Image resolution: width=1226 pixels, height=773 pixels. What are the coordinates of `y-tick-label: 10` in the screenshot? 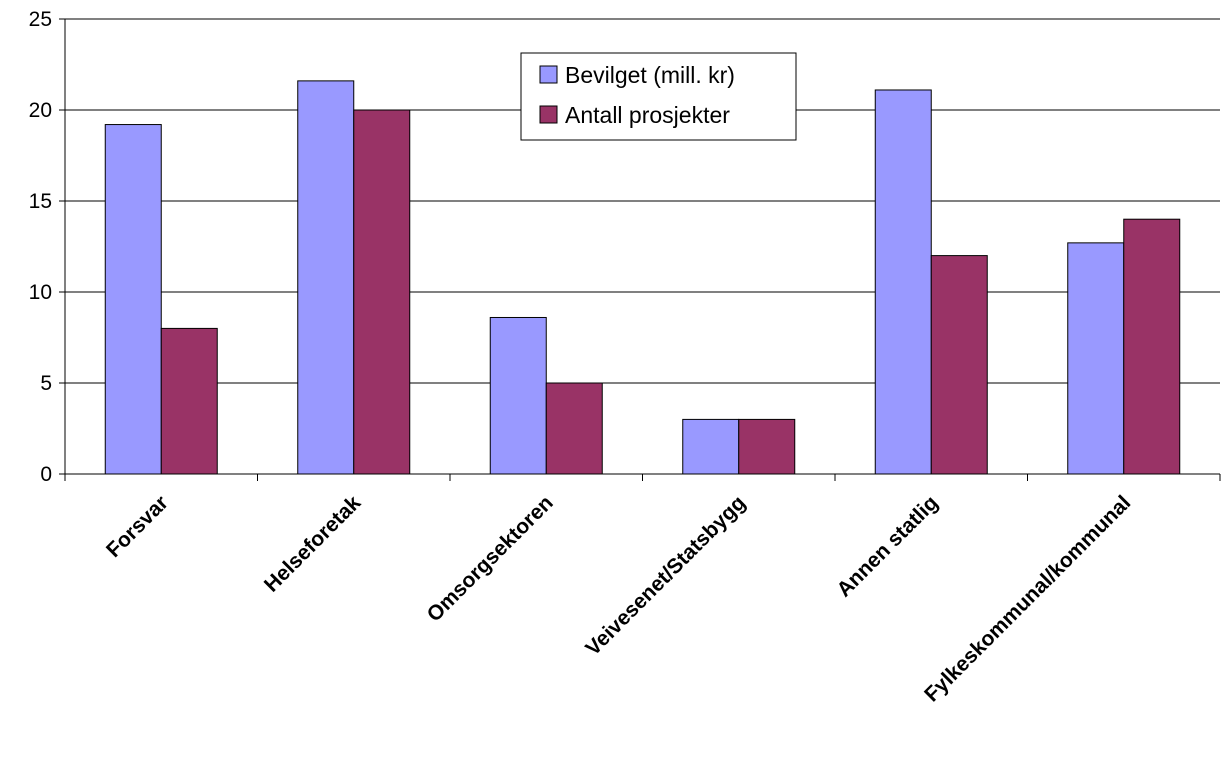 It's located at (40, 292).